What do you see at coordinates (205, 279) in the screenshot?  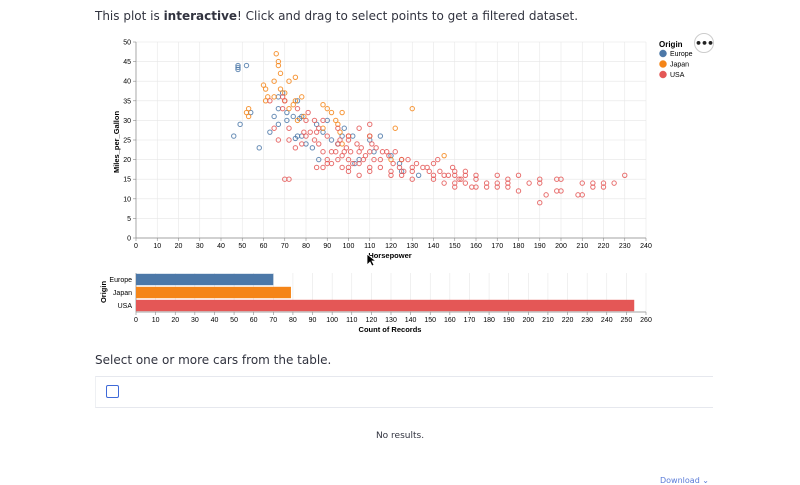 I see `bar-europe` at bounding box center [205, 279].